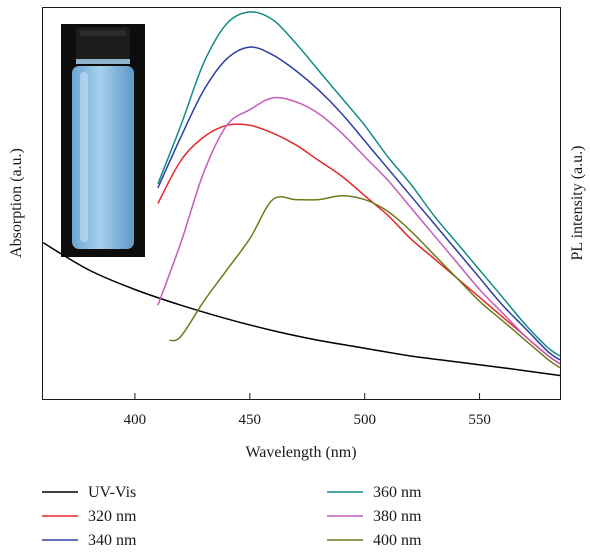 The height and width of the screenshot is (553, 590). Describe the element at coordinates (112, 492) in the screenshot. I see `legend-label-uv-vis: UV-Vis` at that location.